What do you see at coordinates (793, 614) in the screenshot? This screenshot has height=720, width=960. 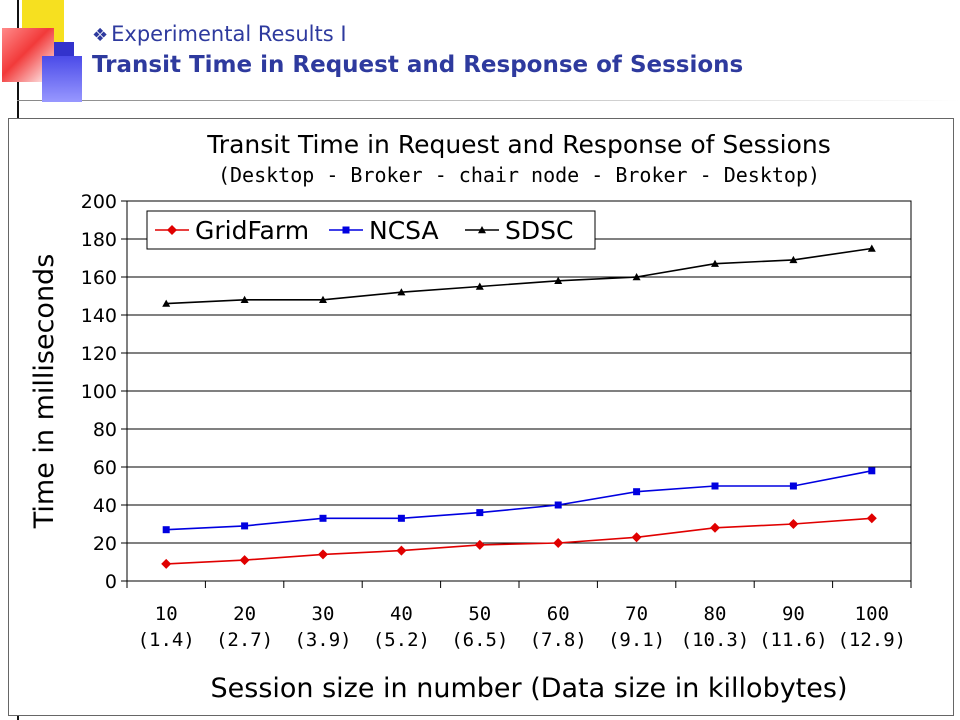 I see `x-tick-label: 90` at bounding box center [793, 614].